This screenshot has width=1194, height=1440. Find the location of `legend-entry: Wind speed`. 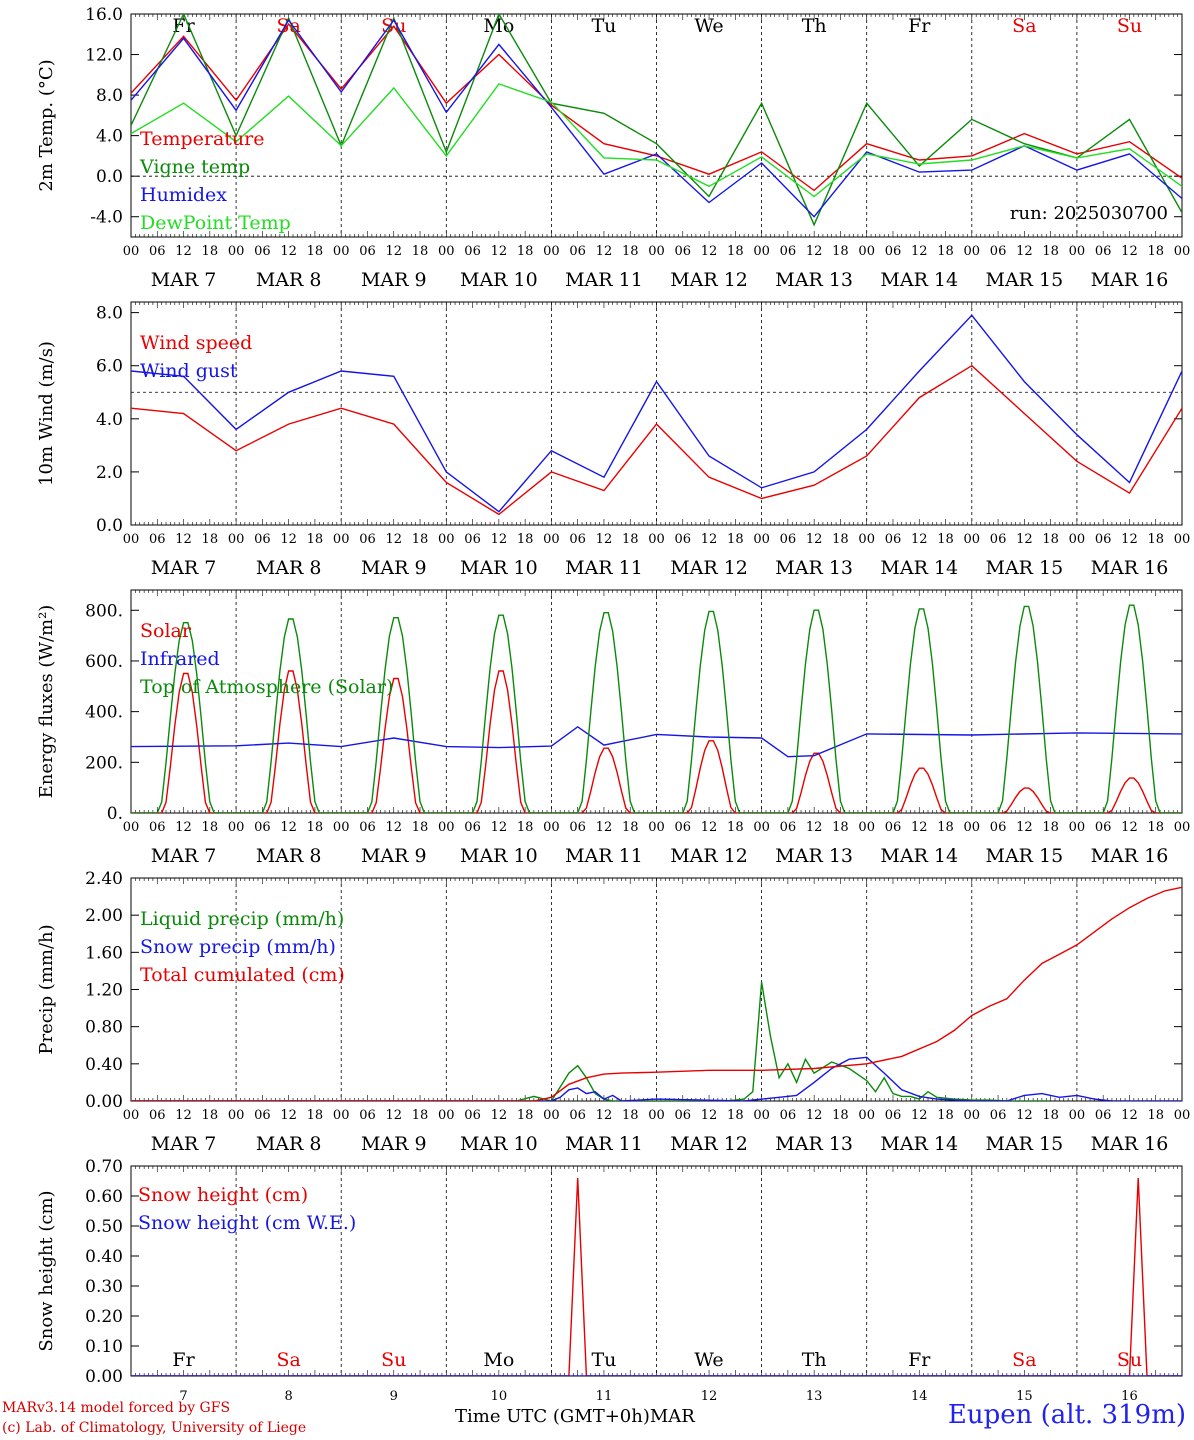

legend-entry: Wind speed is located at coordinates (196, 343).